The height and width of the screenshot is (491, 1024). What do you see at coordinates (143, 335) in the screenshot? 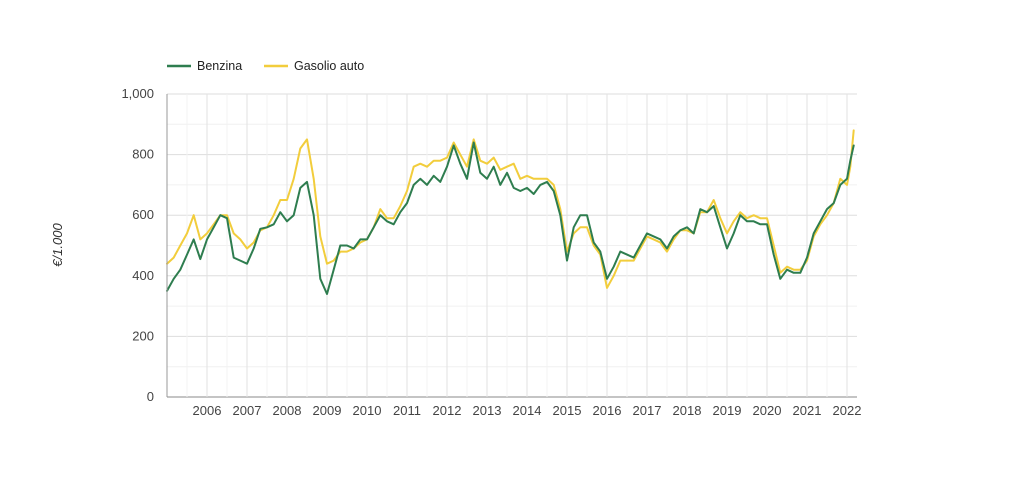
I see `y-tick-label: 200` at bounding box center [143, 335].